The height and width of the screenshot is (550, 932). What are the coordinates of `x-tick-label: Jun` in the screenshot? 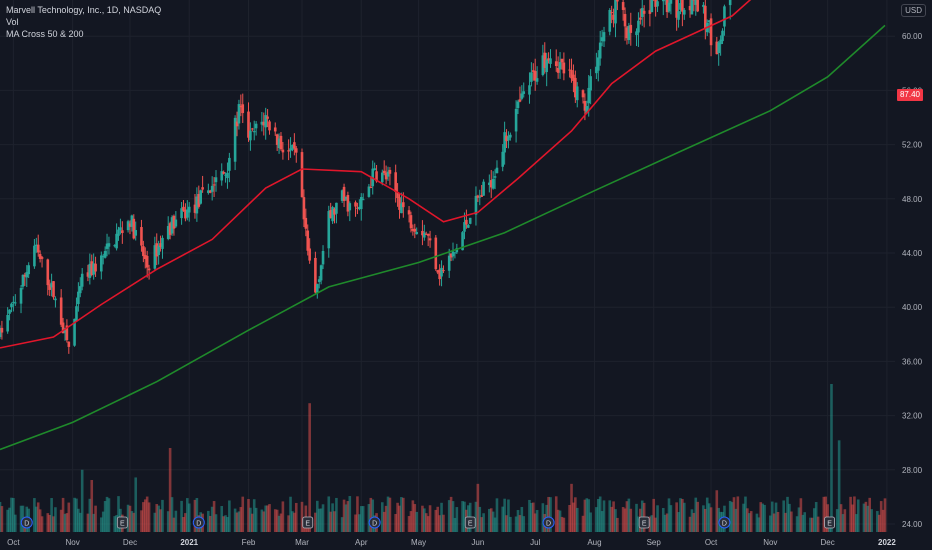 It's located at (477, 542).